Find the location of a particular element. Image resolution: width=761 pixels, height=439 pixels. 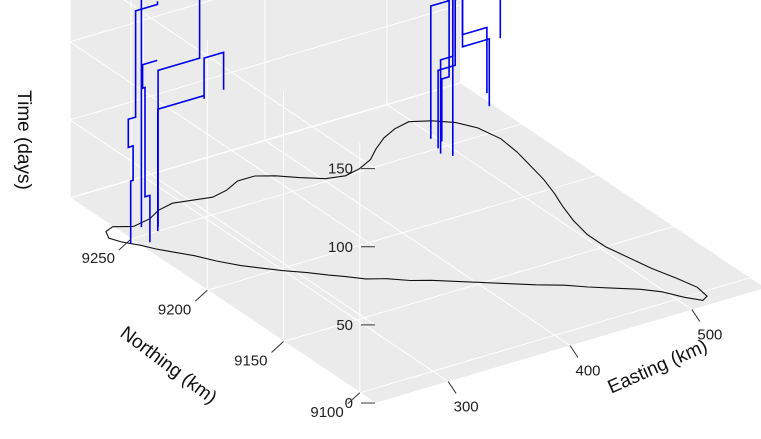

z-tick-label: 0 is located at coordinates (349, 403).